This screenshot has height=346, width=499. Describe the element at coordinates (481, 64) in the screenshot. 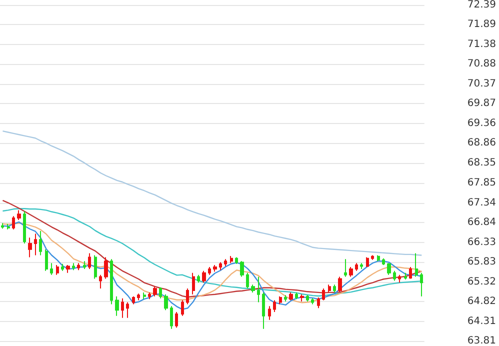

I see `y-tick-label: 70.88` at that location.